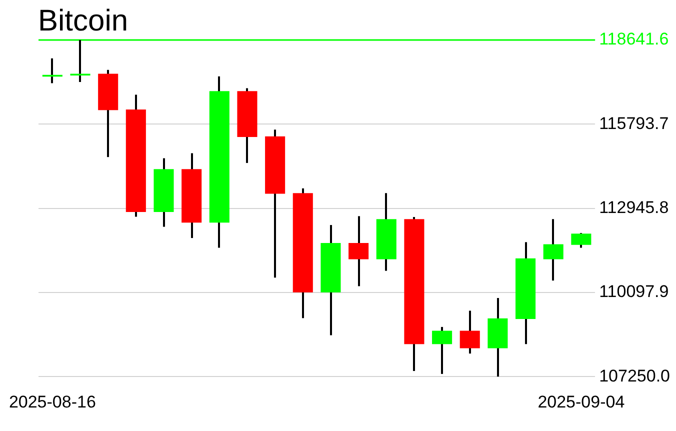 The height and width of the screenshot is (431, 676). What do you see at coordinates (634, 376) in the screenshot?
I see `y-tick-label: 107250.0` at bounding box center [634, 376].